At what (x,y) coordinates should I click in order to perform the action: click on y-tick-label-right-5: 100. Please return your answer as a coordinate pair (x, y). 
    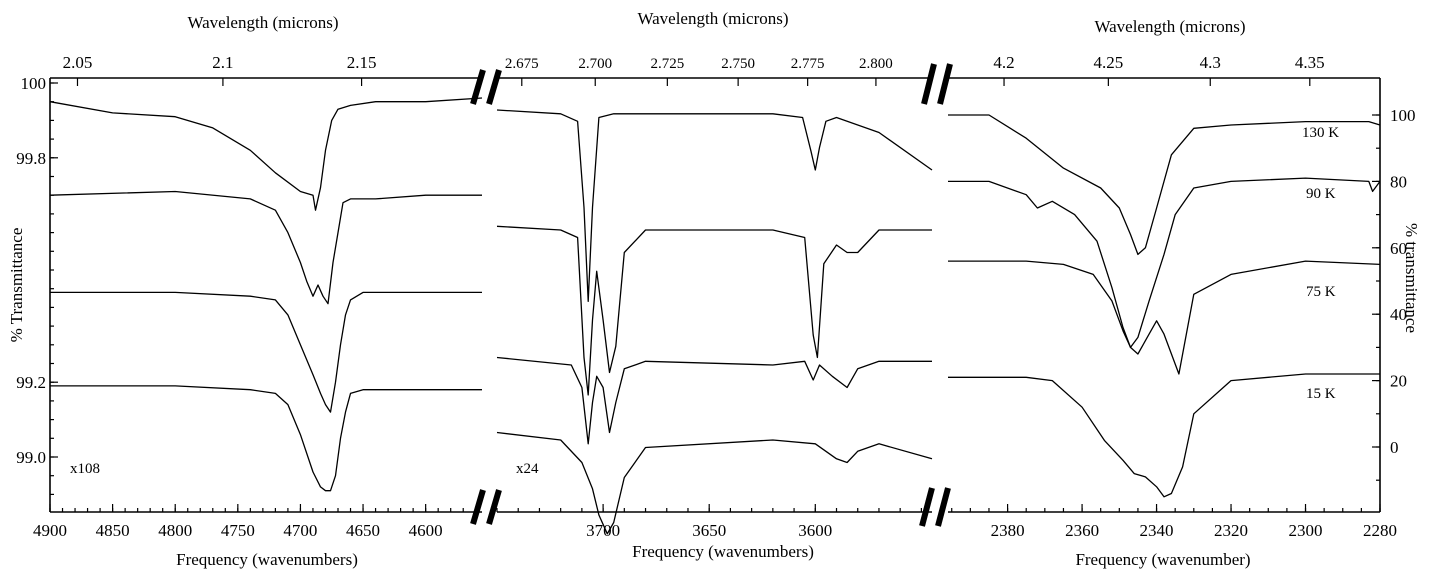
    Looking at the image, I should click on (1403, 115).